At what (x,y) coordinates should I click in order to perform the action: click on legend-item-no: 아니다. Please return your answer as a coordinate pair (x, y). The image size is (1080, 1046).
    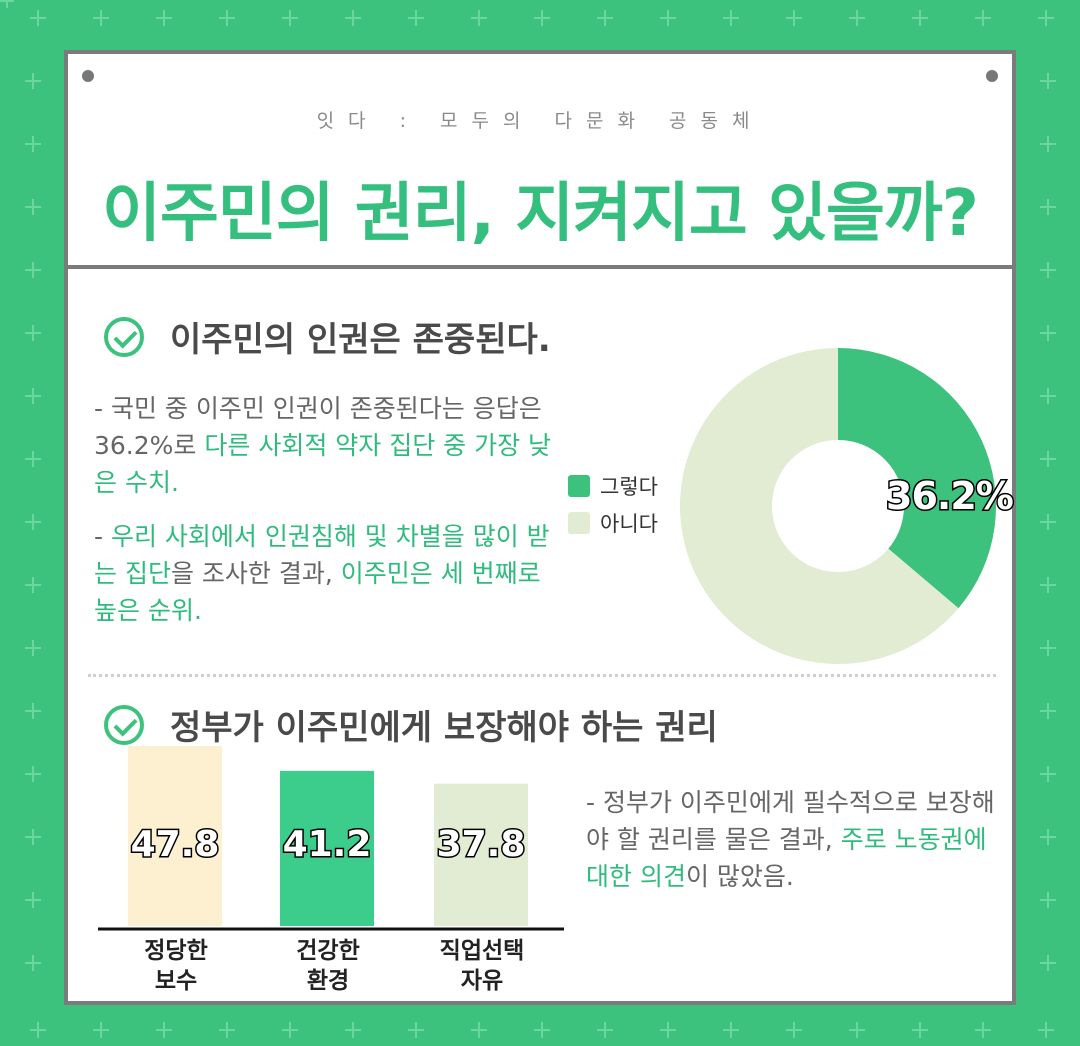
    Looking at the image, I should click on (613, 522).